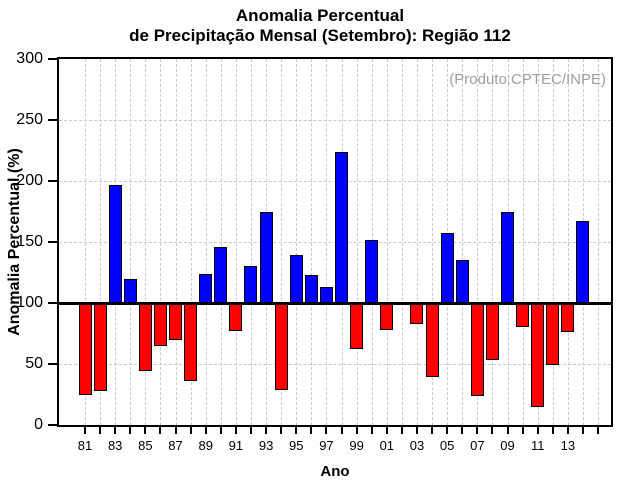  I want to click on x-tick-label: 09, so click(507, 445).